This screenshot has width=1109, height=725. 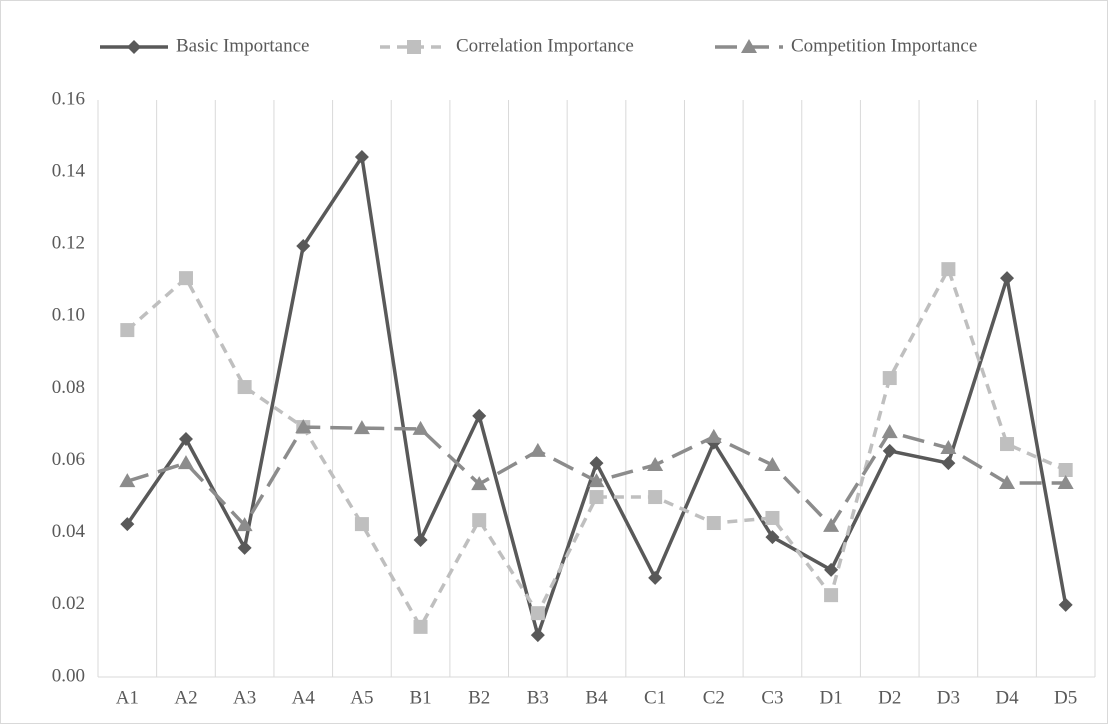 What do you see at coordinates (772, 697) in the screenshot?
I see `x-tick-label: C3` at bounding box center [772, 697].